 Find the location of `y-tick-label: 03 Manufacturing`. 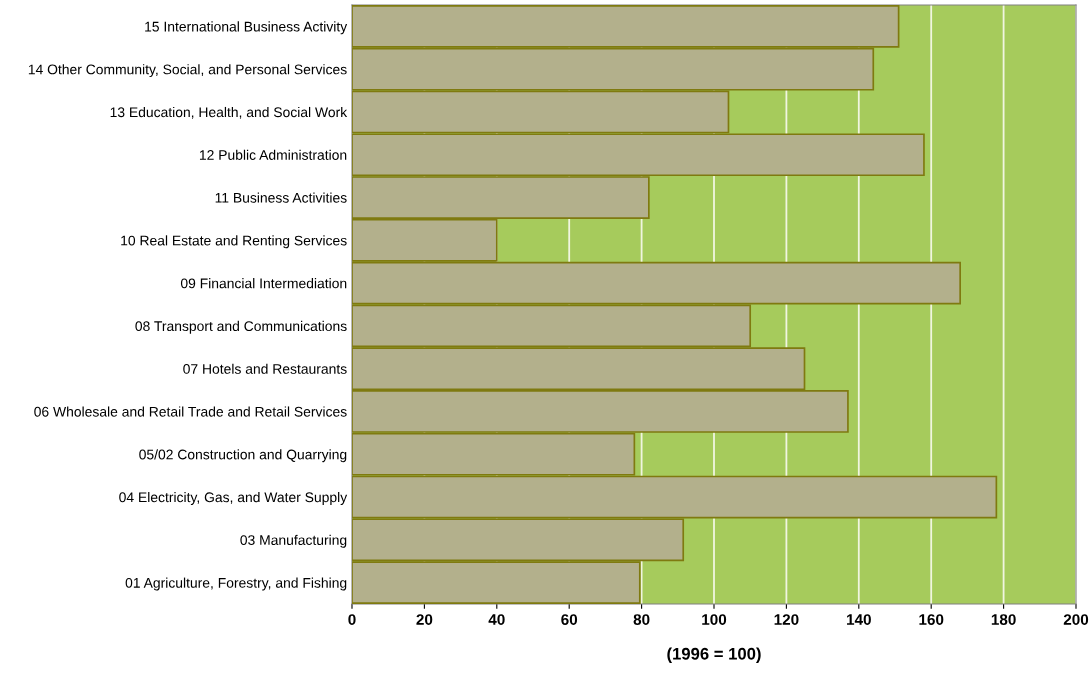

y-tick-label: 03 Manufacturing is located at coordinates (293, 541).